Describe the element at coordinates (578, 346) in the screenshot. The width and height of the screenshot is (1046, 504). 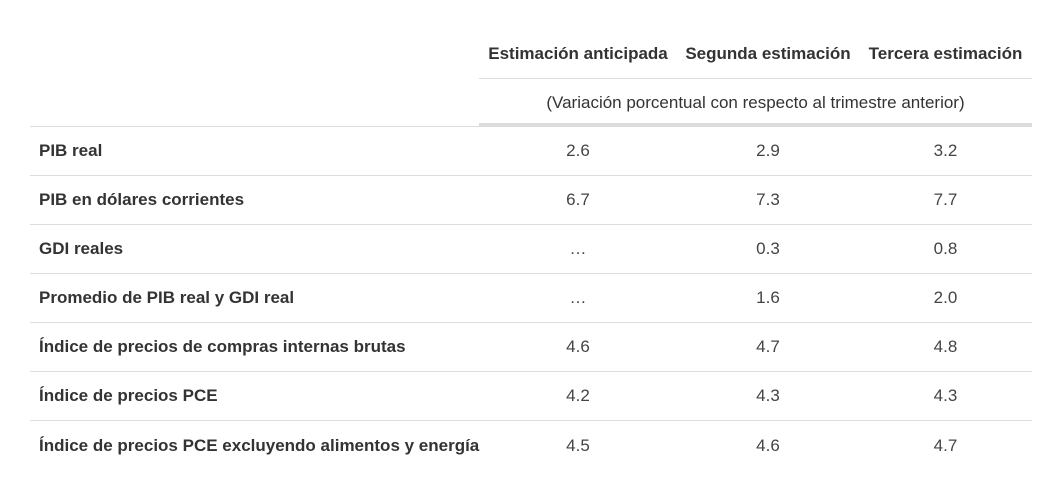
I see `cell-advance-estimate: 4.6` at that location.